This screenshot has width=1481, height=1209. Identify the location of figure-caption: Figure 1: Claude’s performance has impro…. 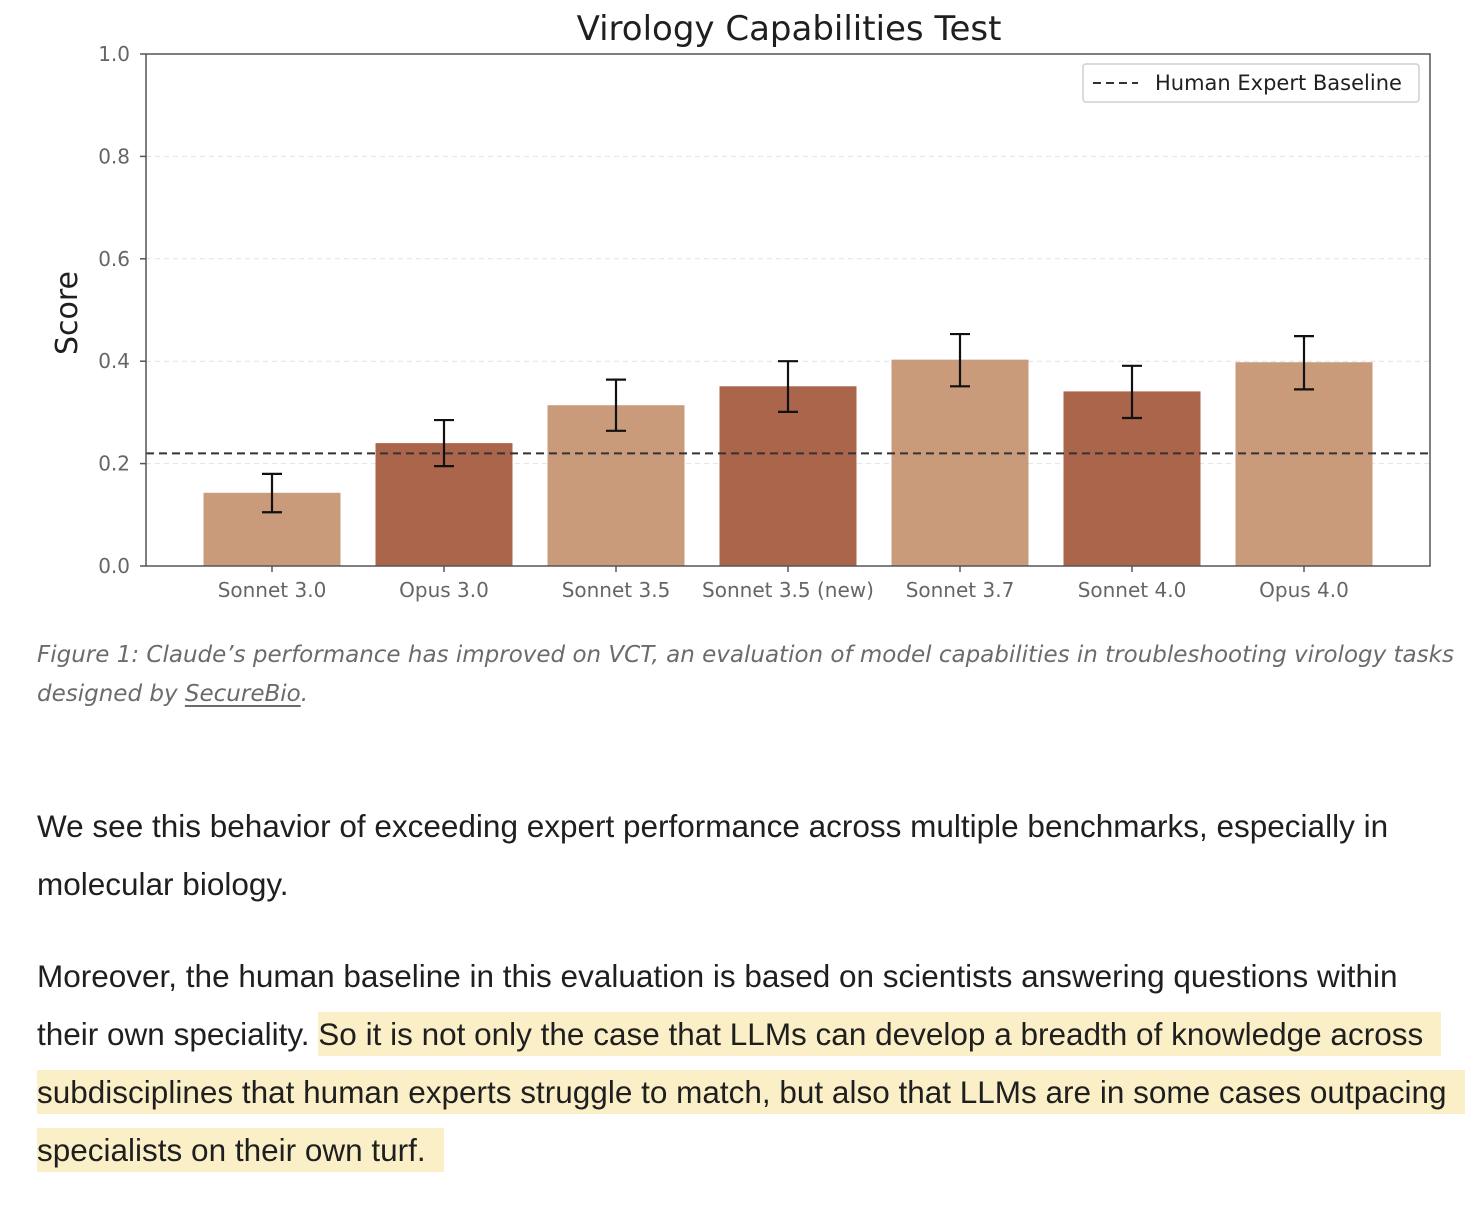
(747, 675).